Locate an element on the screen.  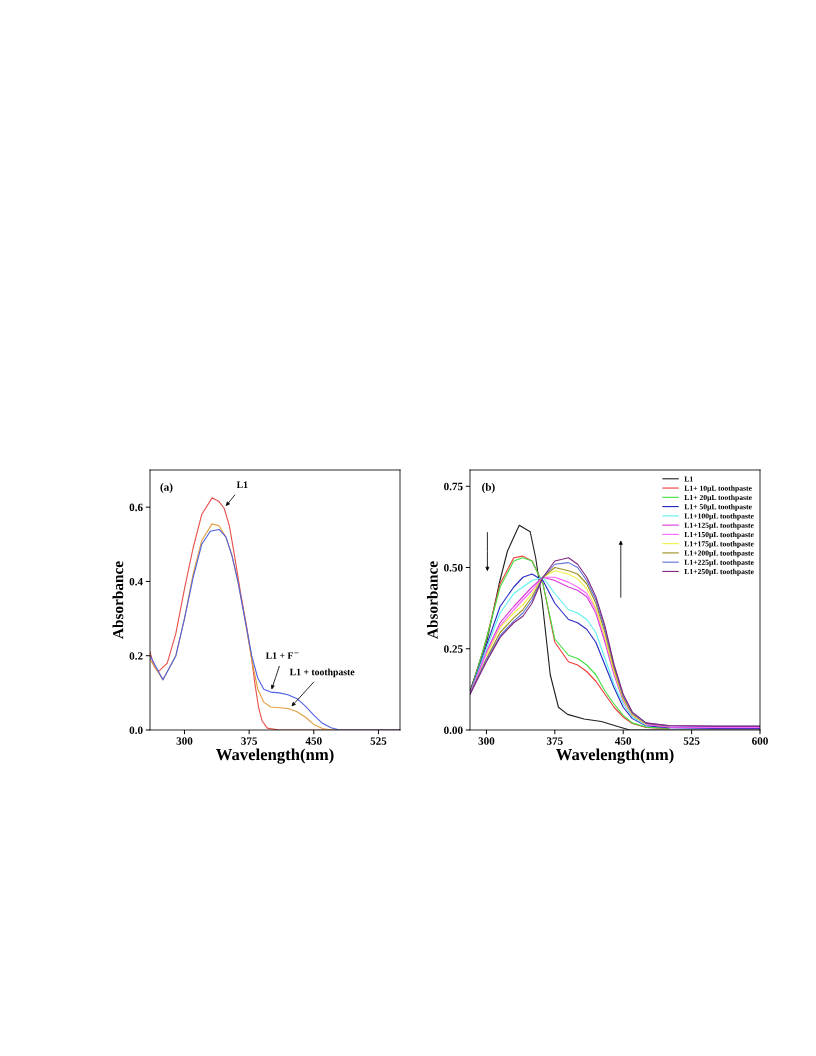
y-tick-label: 0.6 is located at coordinates (136, 507).